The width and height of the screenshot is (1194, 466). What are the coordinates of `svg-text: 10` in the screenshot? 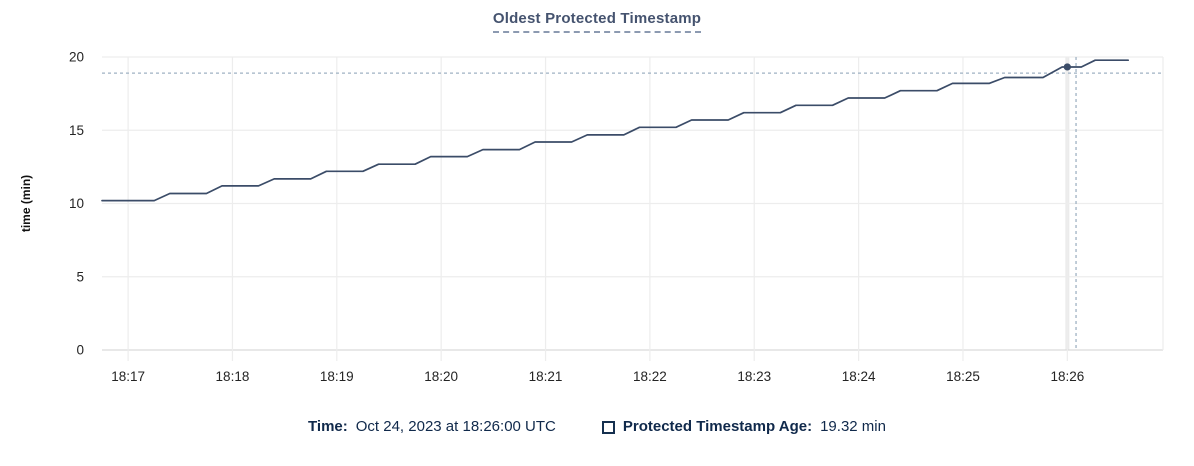 It's located at (76, 203).